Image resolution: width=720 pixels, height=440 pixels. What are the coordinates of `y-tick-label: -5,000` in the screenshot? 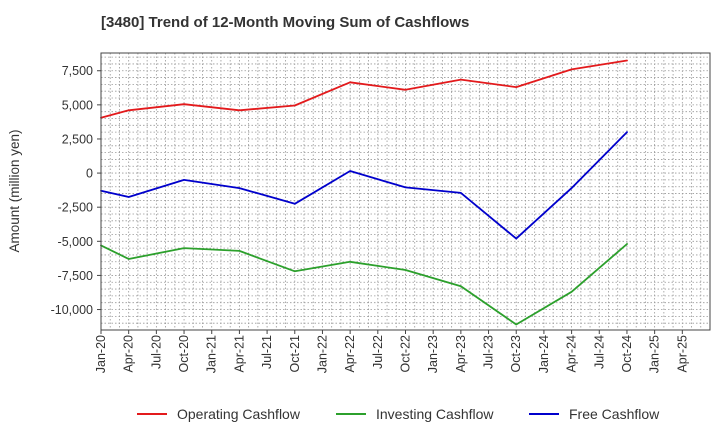 It's located at (75, 242).